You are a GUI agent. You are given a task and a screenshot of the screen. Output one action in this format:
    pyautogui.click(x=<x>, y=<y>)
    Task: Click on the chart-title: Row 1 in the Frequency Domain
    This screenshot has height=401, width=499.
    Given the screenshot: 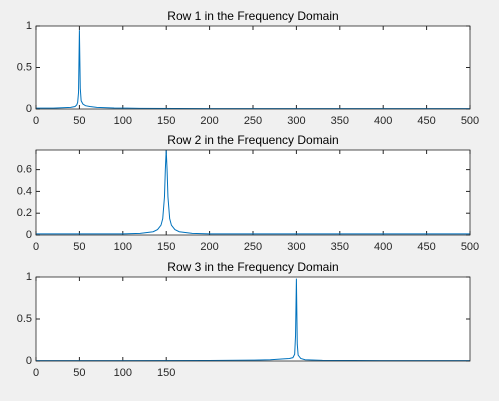 What is the action you would take?
    pyautogui.click(x=252, y=16)
    